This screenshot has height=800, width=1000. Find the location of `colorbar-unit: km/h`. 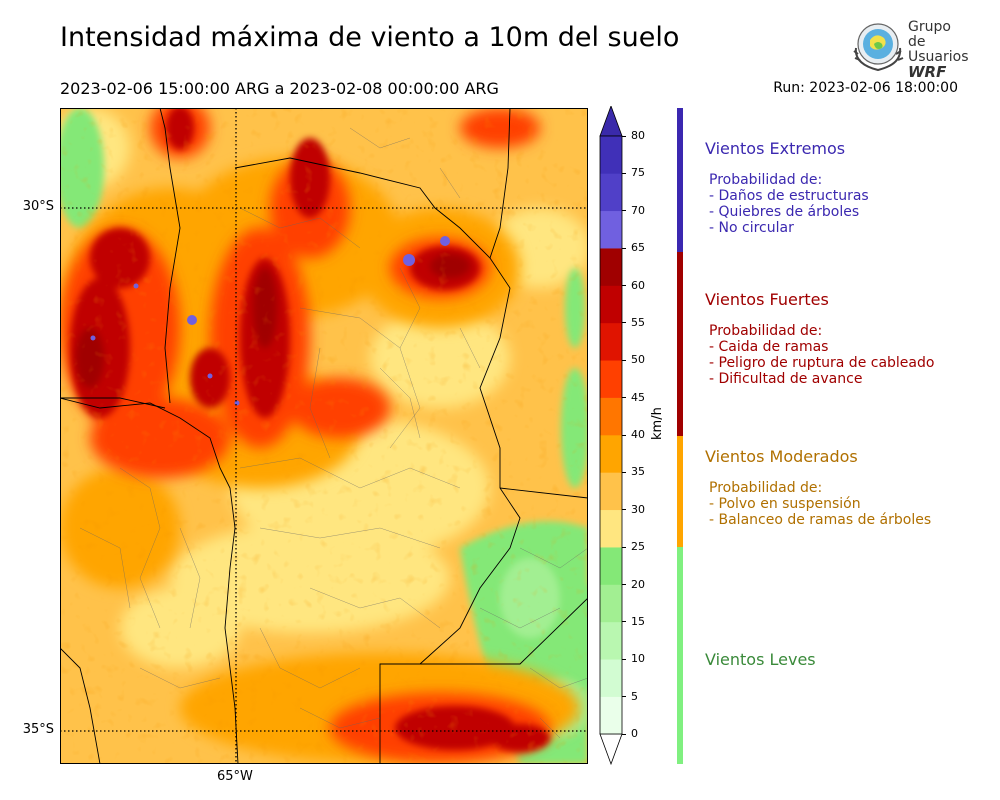

colorbar-unit: km/h is located at coordinates (657, 423).